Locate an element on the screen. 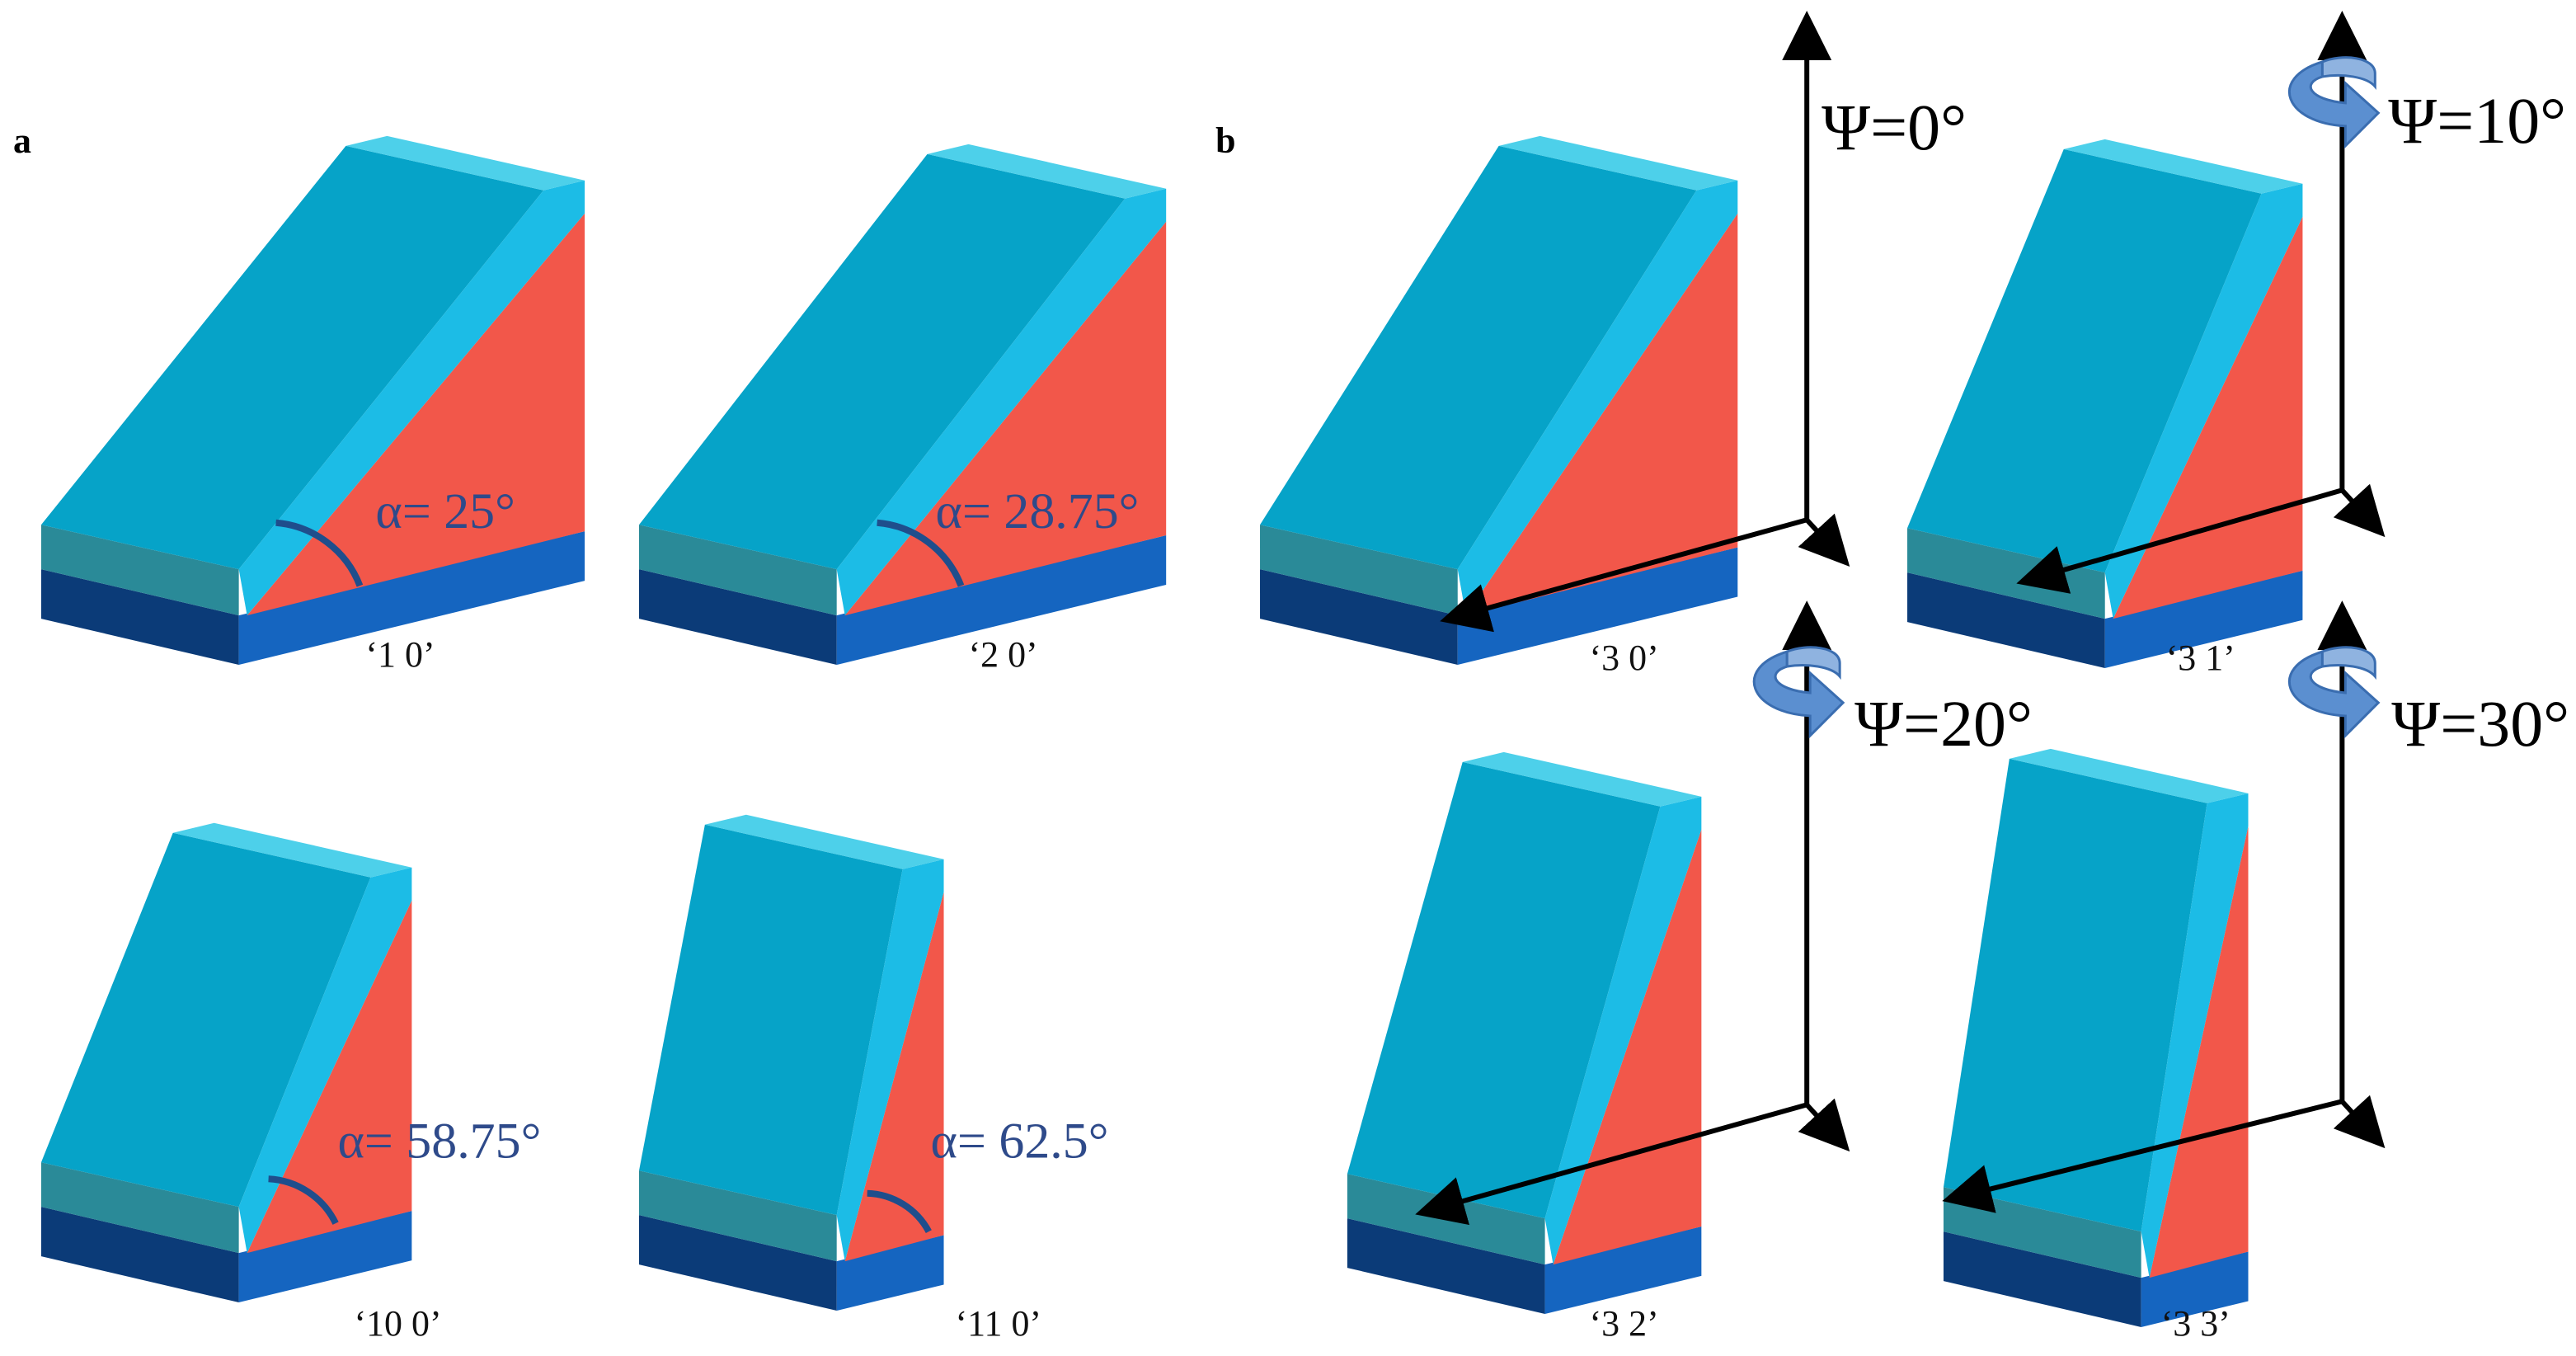 This screenshot has height=1356, width=2576. angle-label: α= 58.75° is located at coordinates (439, 1141).